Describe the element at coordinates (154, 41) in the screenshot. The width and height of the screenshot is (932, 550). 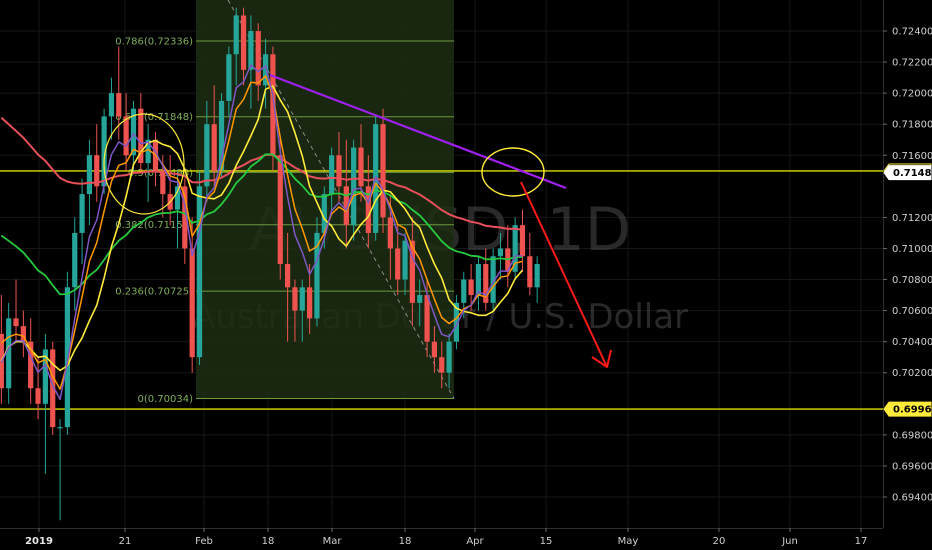
I see `fib-level-label-0: 0.786(0.72336)` at that location.